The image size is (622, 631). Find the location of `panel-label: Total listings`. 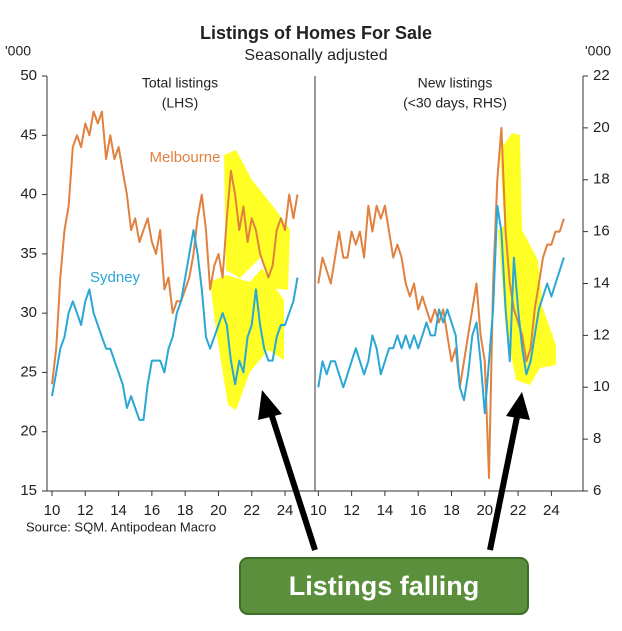

panel-label: Total listings is located at coordinates (180, 83).